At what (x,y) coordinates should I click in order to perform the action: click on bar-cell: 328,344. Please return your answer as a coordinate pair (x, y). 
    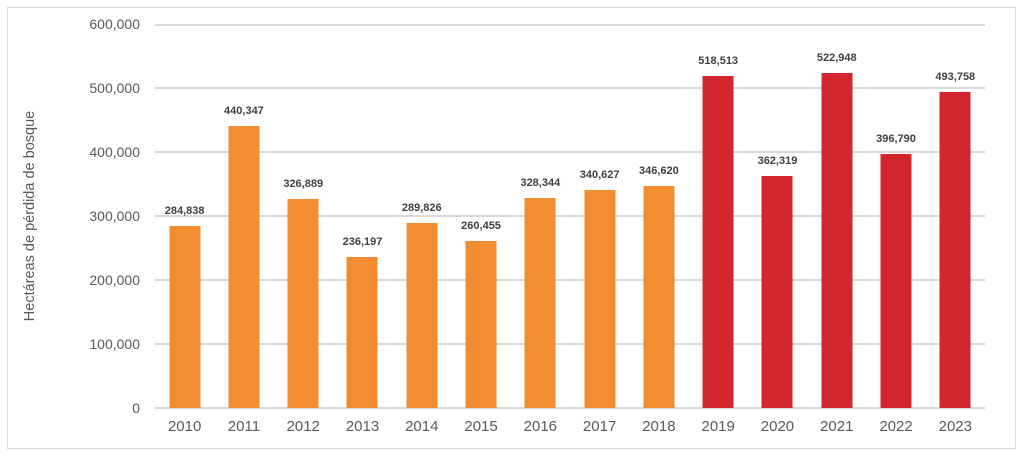
    Looking at the image, I should click on (540, 216).